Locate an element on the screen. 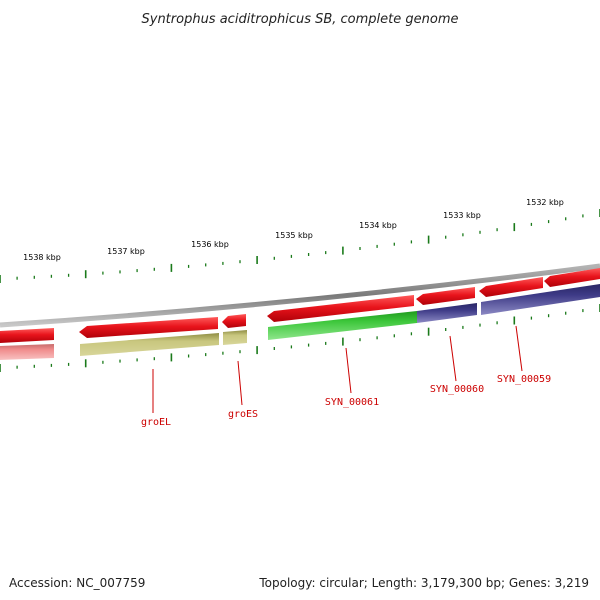  cds-track is located at coordinates (300, 322).